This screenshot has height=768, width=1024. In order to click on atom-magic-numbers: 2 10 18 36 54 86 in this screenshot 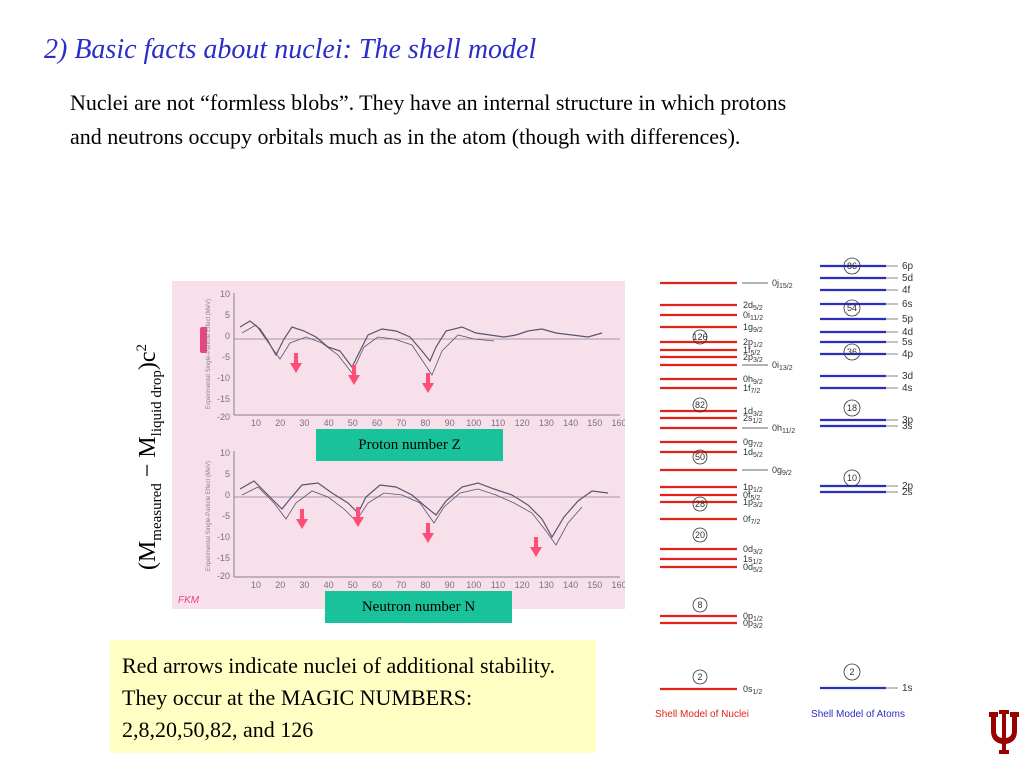, I will do `click(852, 469)`.